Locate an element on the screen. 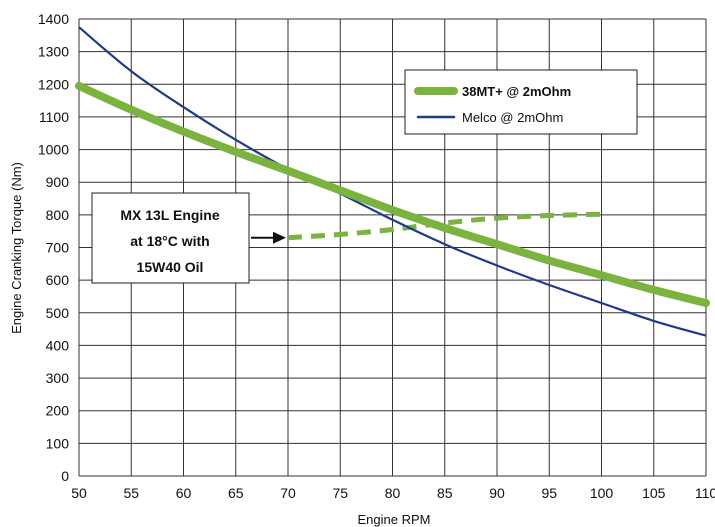 The width and height of the screenshot is (715, 527). x-tick-label: 105 is located at coordinates (654, 493).